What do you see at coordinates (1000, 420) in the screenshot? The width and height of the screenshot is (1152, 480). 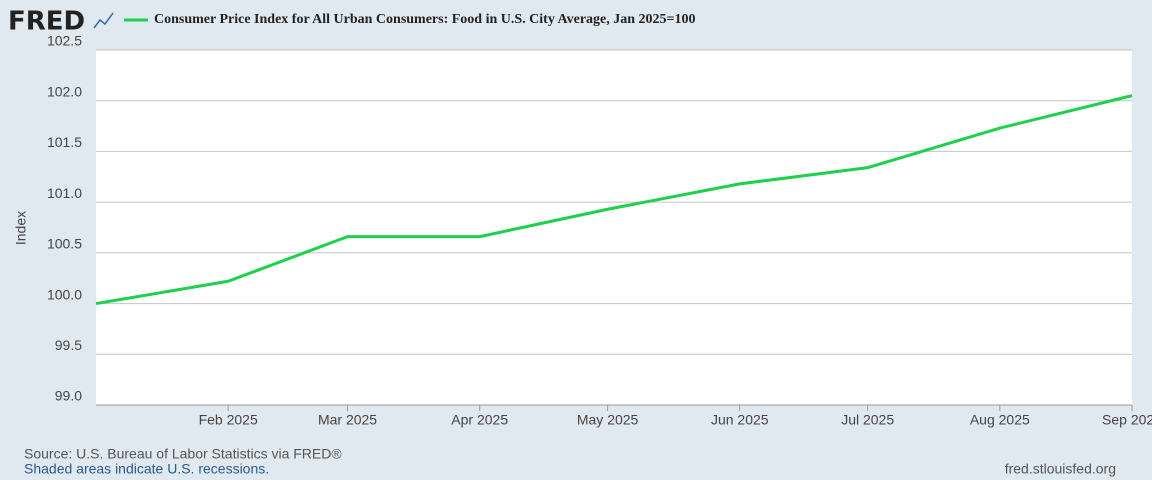 I see `x-tick-label: Aug 2025` at bounding box center [1000, 420].